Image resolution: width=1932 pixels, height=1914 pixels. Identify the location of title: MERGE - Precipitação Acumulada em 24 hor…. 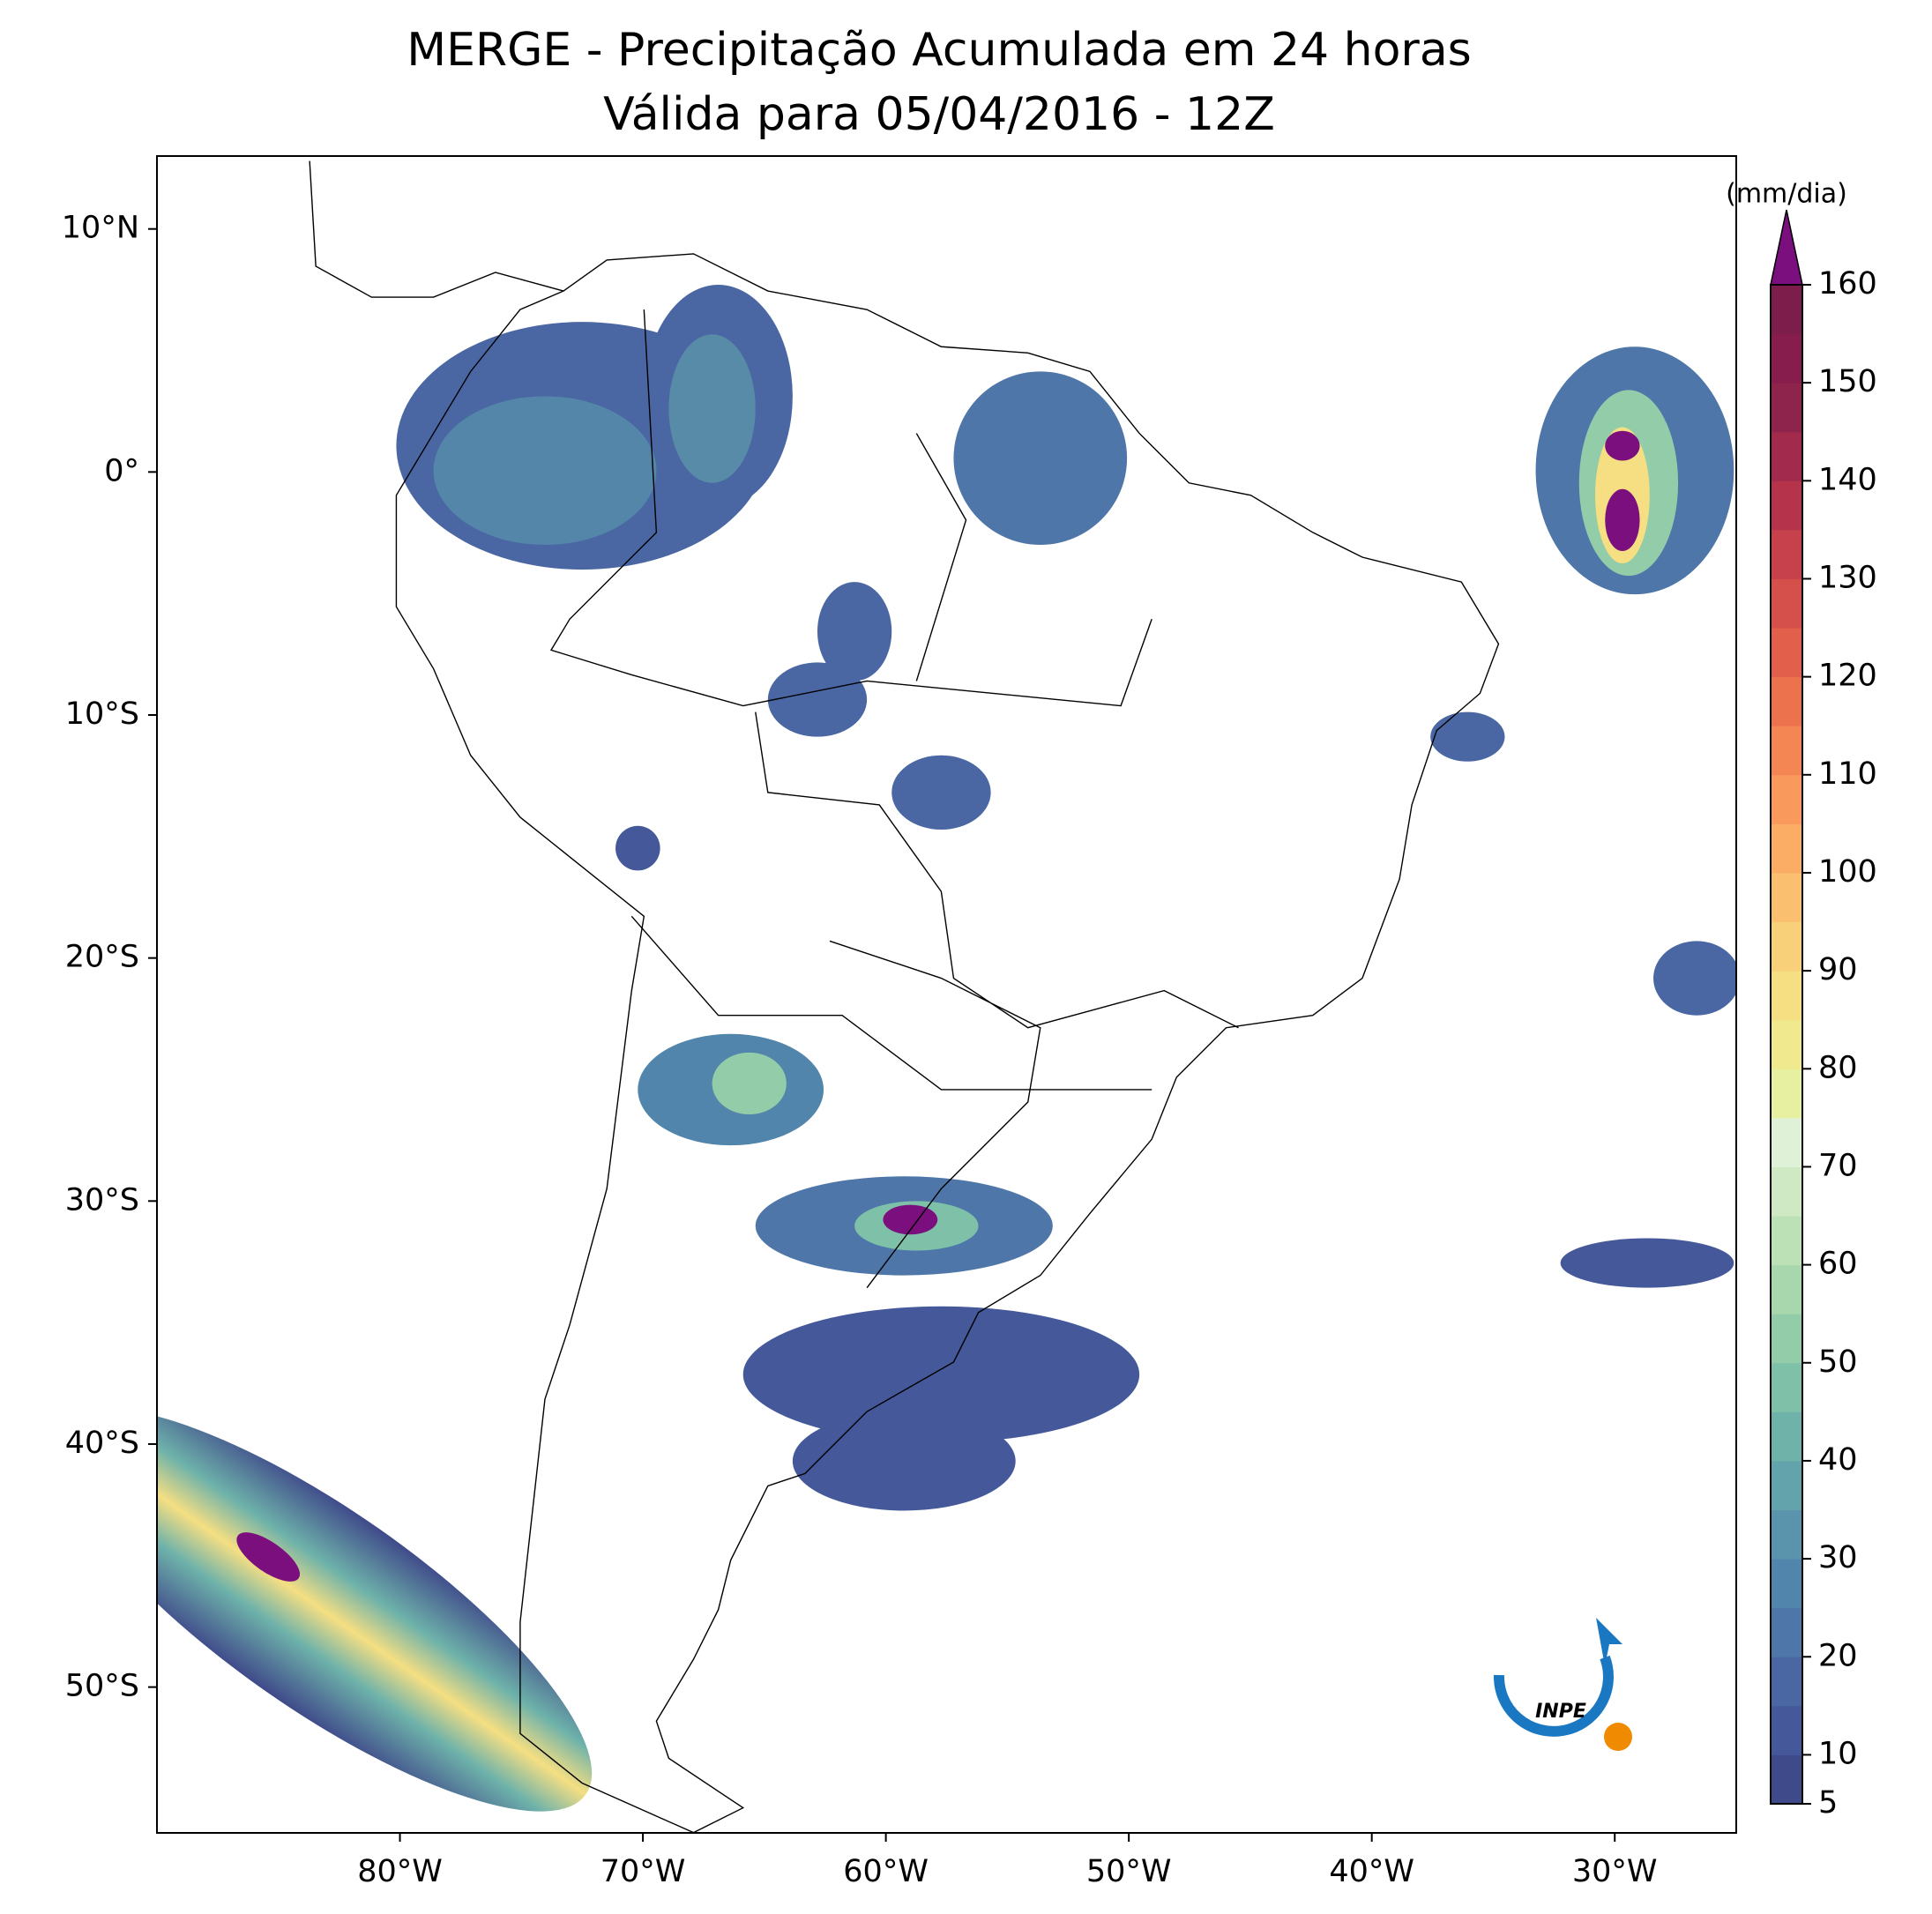
(939, 50).